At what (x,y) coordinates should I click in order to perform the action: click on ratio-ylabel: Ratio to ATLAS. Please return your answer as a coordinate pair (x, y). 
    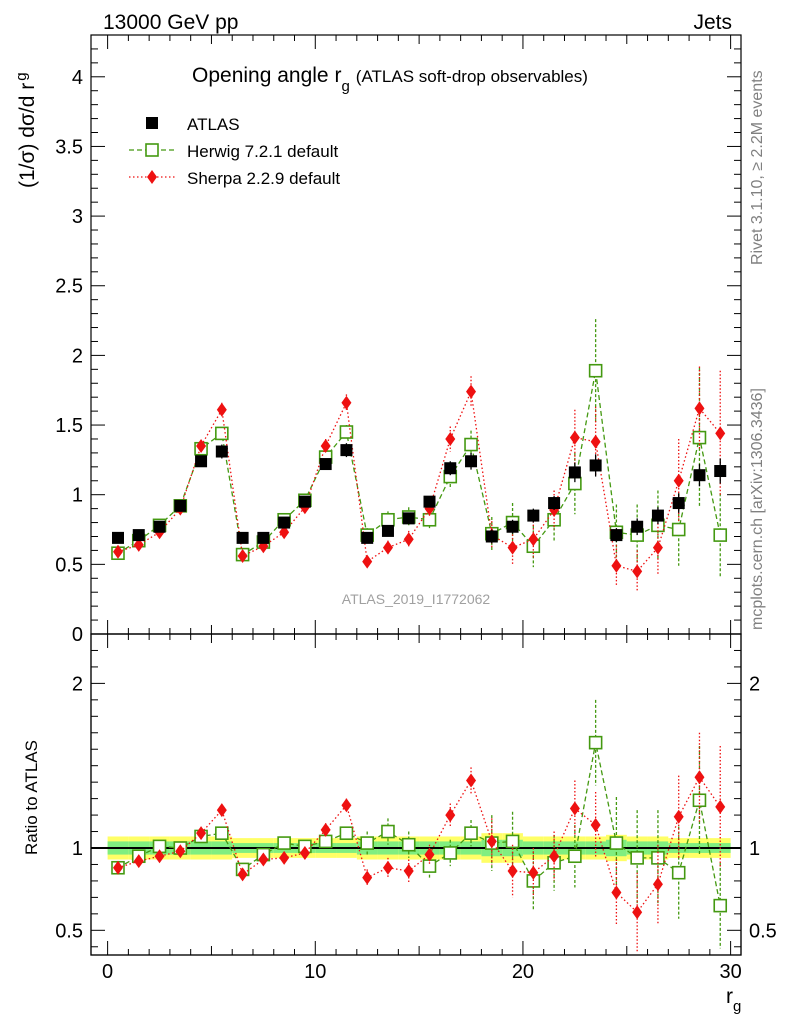
    Looking at the image, I should click on (31, 797).